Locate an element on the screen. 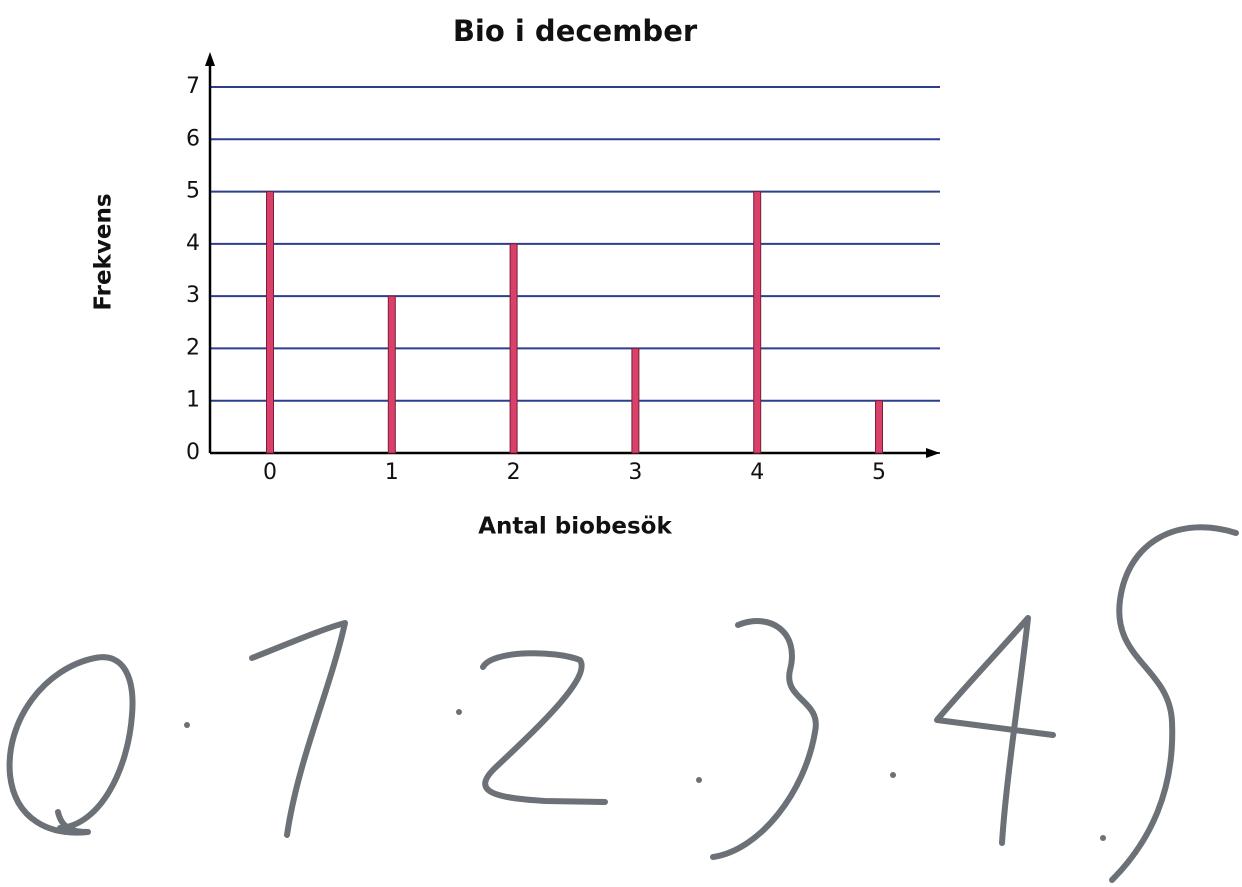 This screenshot has height=887, width=1242. x-tick-label: 1 is located at coordinates (392, 472).